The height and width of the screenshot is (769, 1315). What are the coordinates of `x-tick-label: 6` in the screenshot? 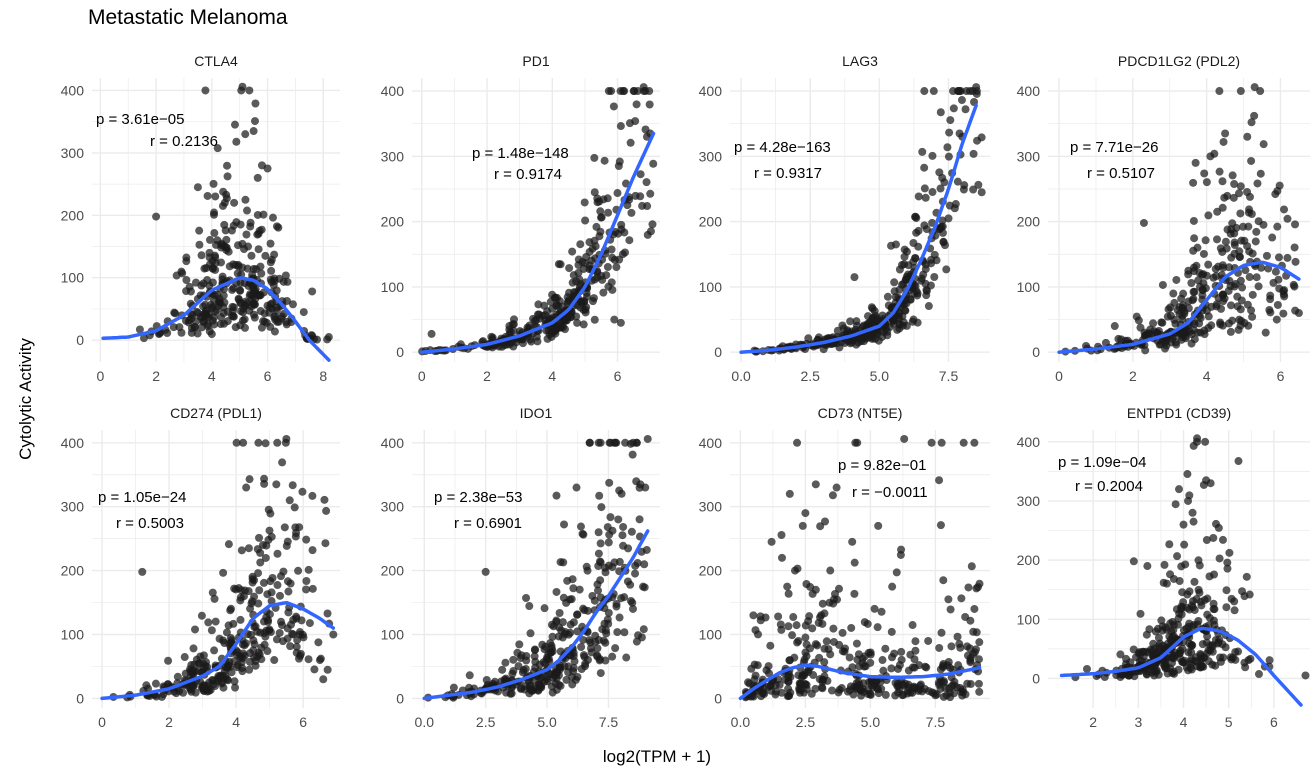 It's located at (268, 376).